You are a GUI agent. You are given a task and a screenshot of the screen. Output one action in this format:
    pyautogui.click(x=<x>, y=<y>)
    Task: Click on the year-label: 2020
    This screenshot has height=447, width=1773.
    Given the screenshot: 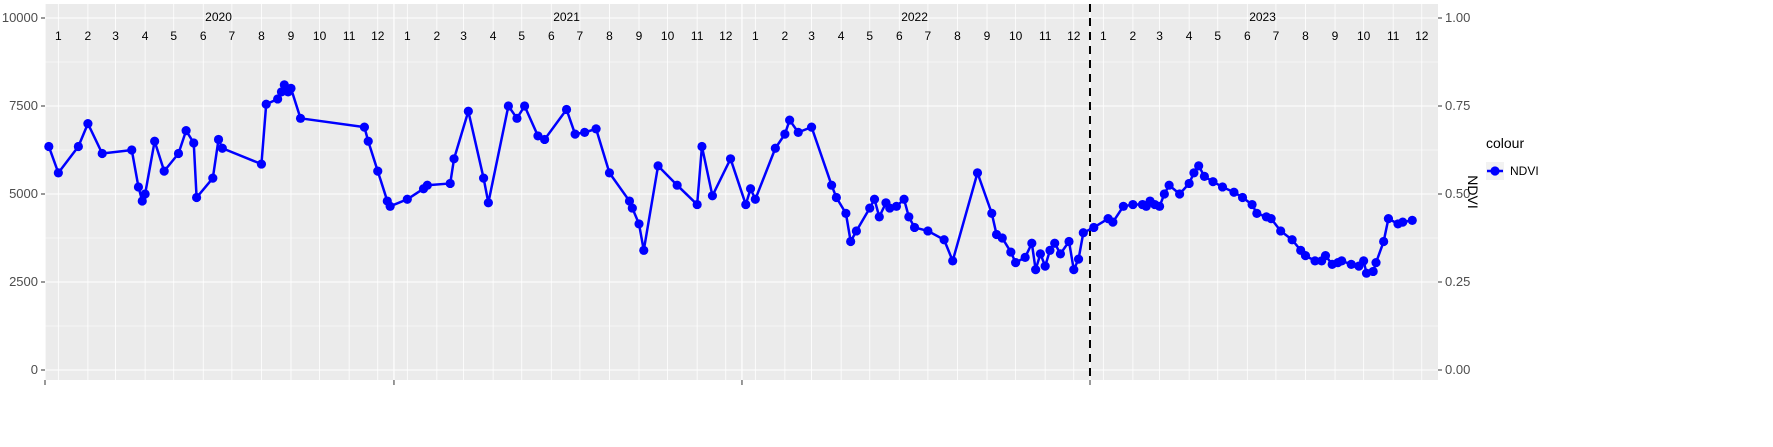 What is the action you would take?
    pyautogui.click(x=218, y=17)
    